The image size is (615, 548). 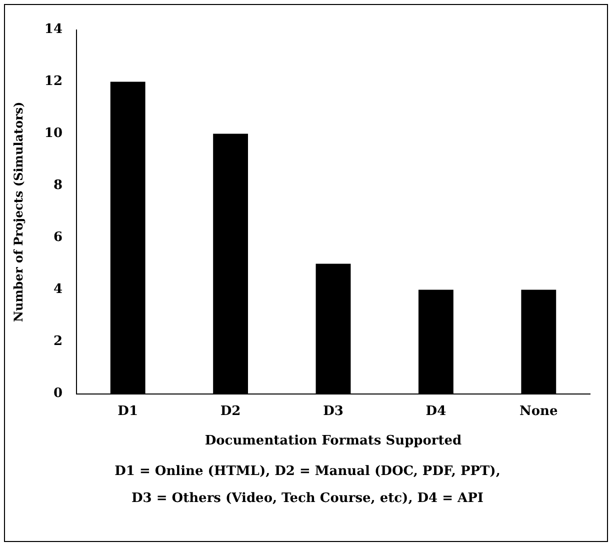 What do you see at coordinates (539, 411) in the screenshot?
I see `x-tick-label: None` at bounding box center [539, 411].